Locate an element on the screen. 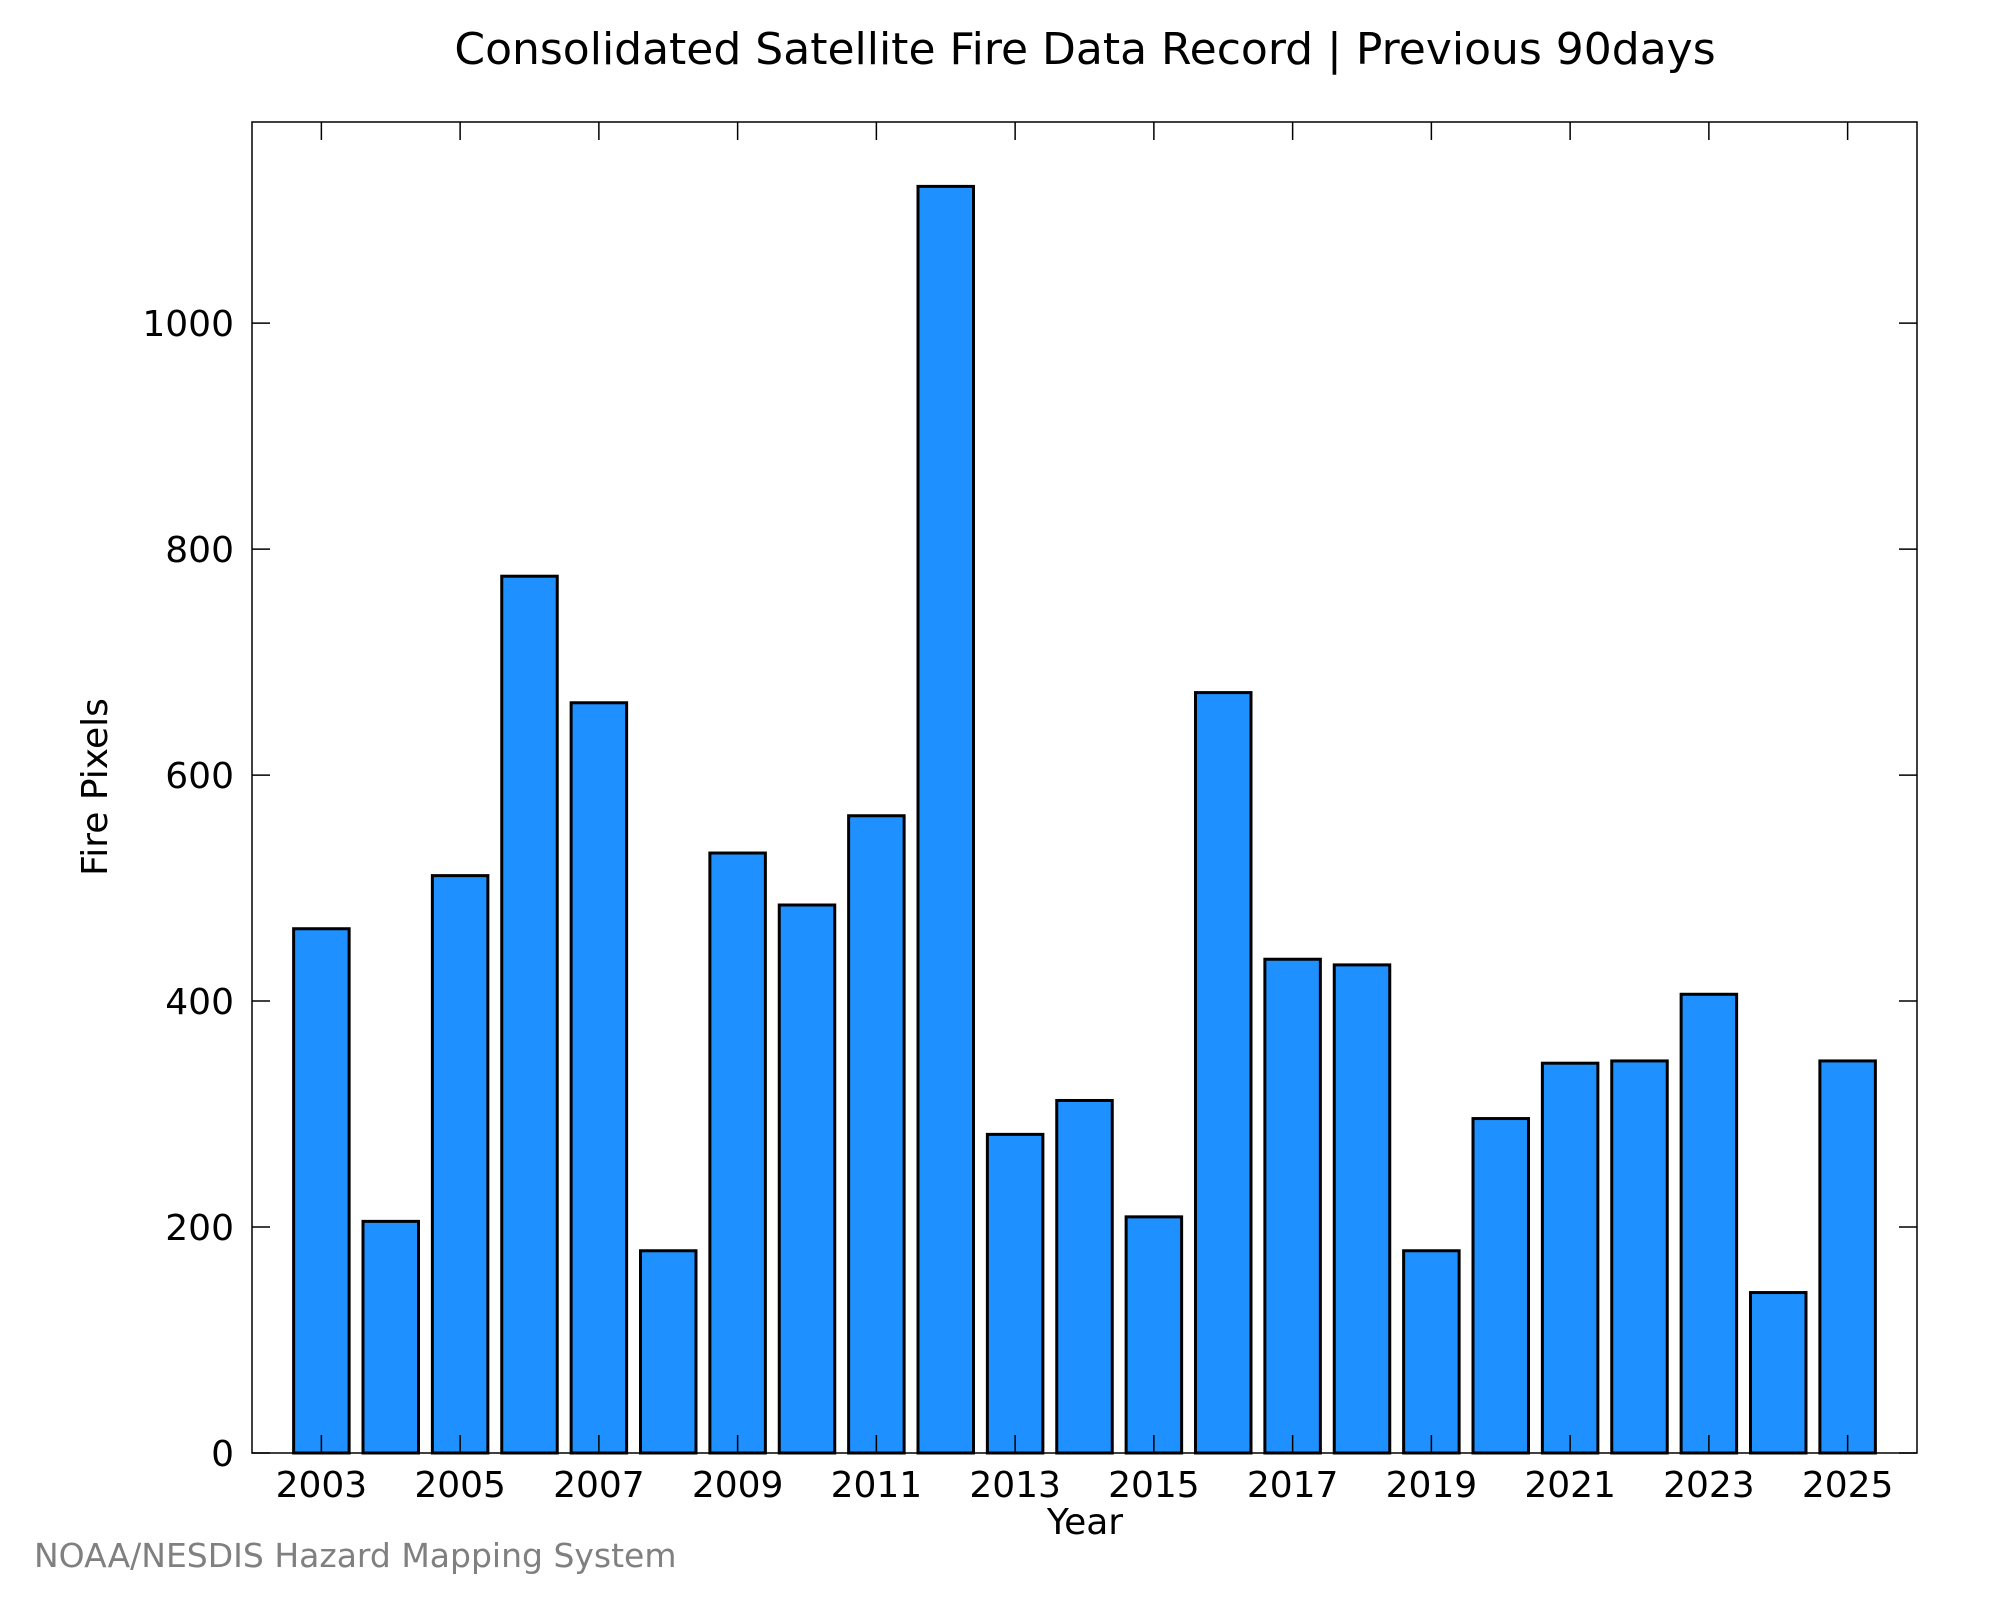  y-axis-label: Fire Pixels is located at coordinates (95, 787).